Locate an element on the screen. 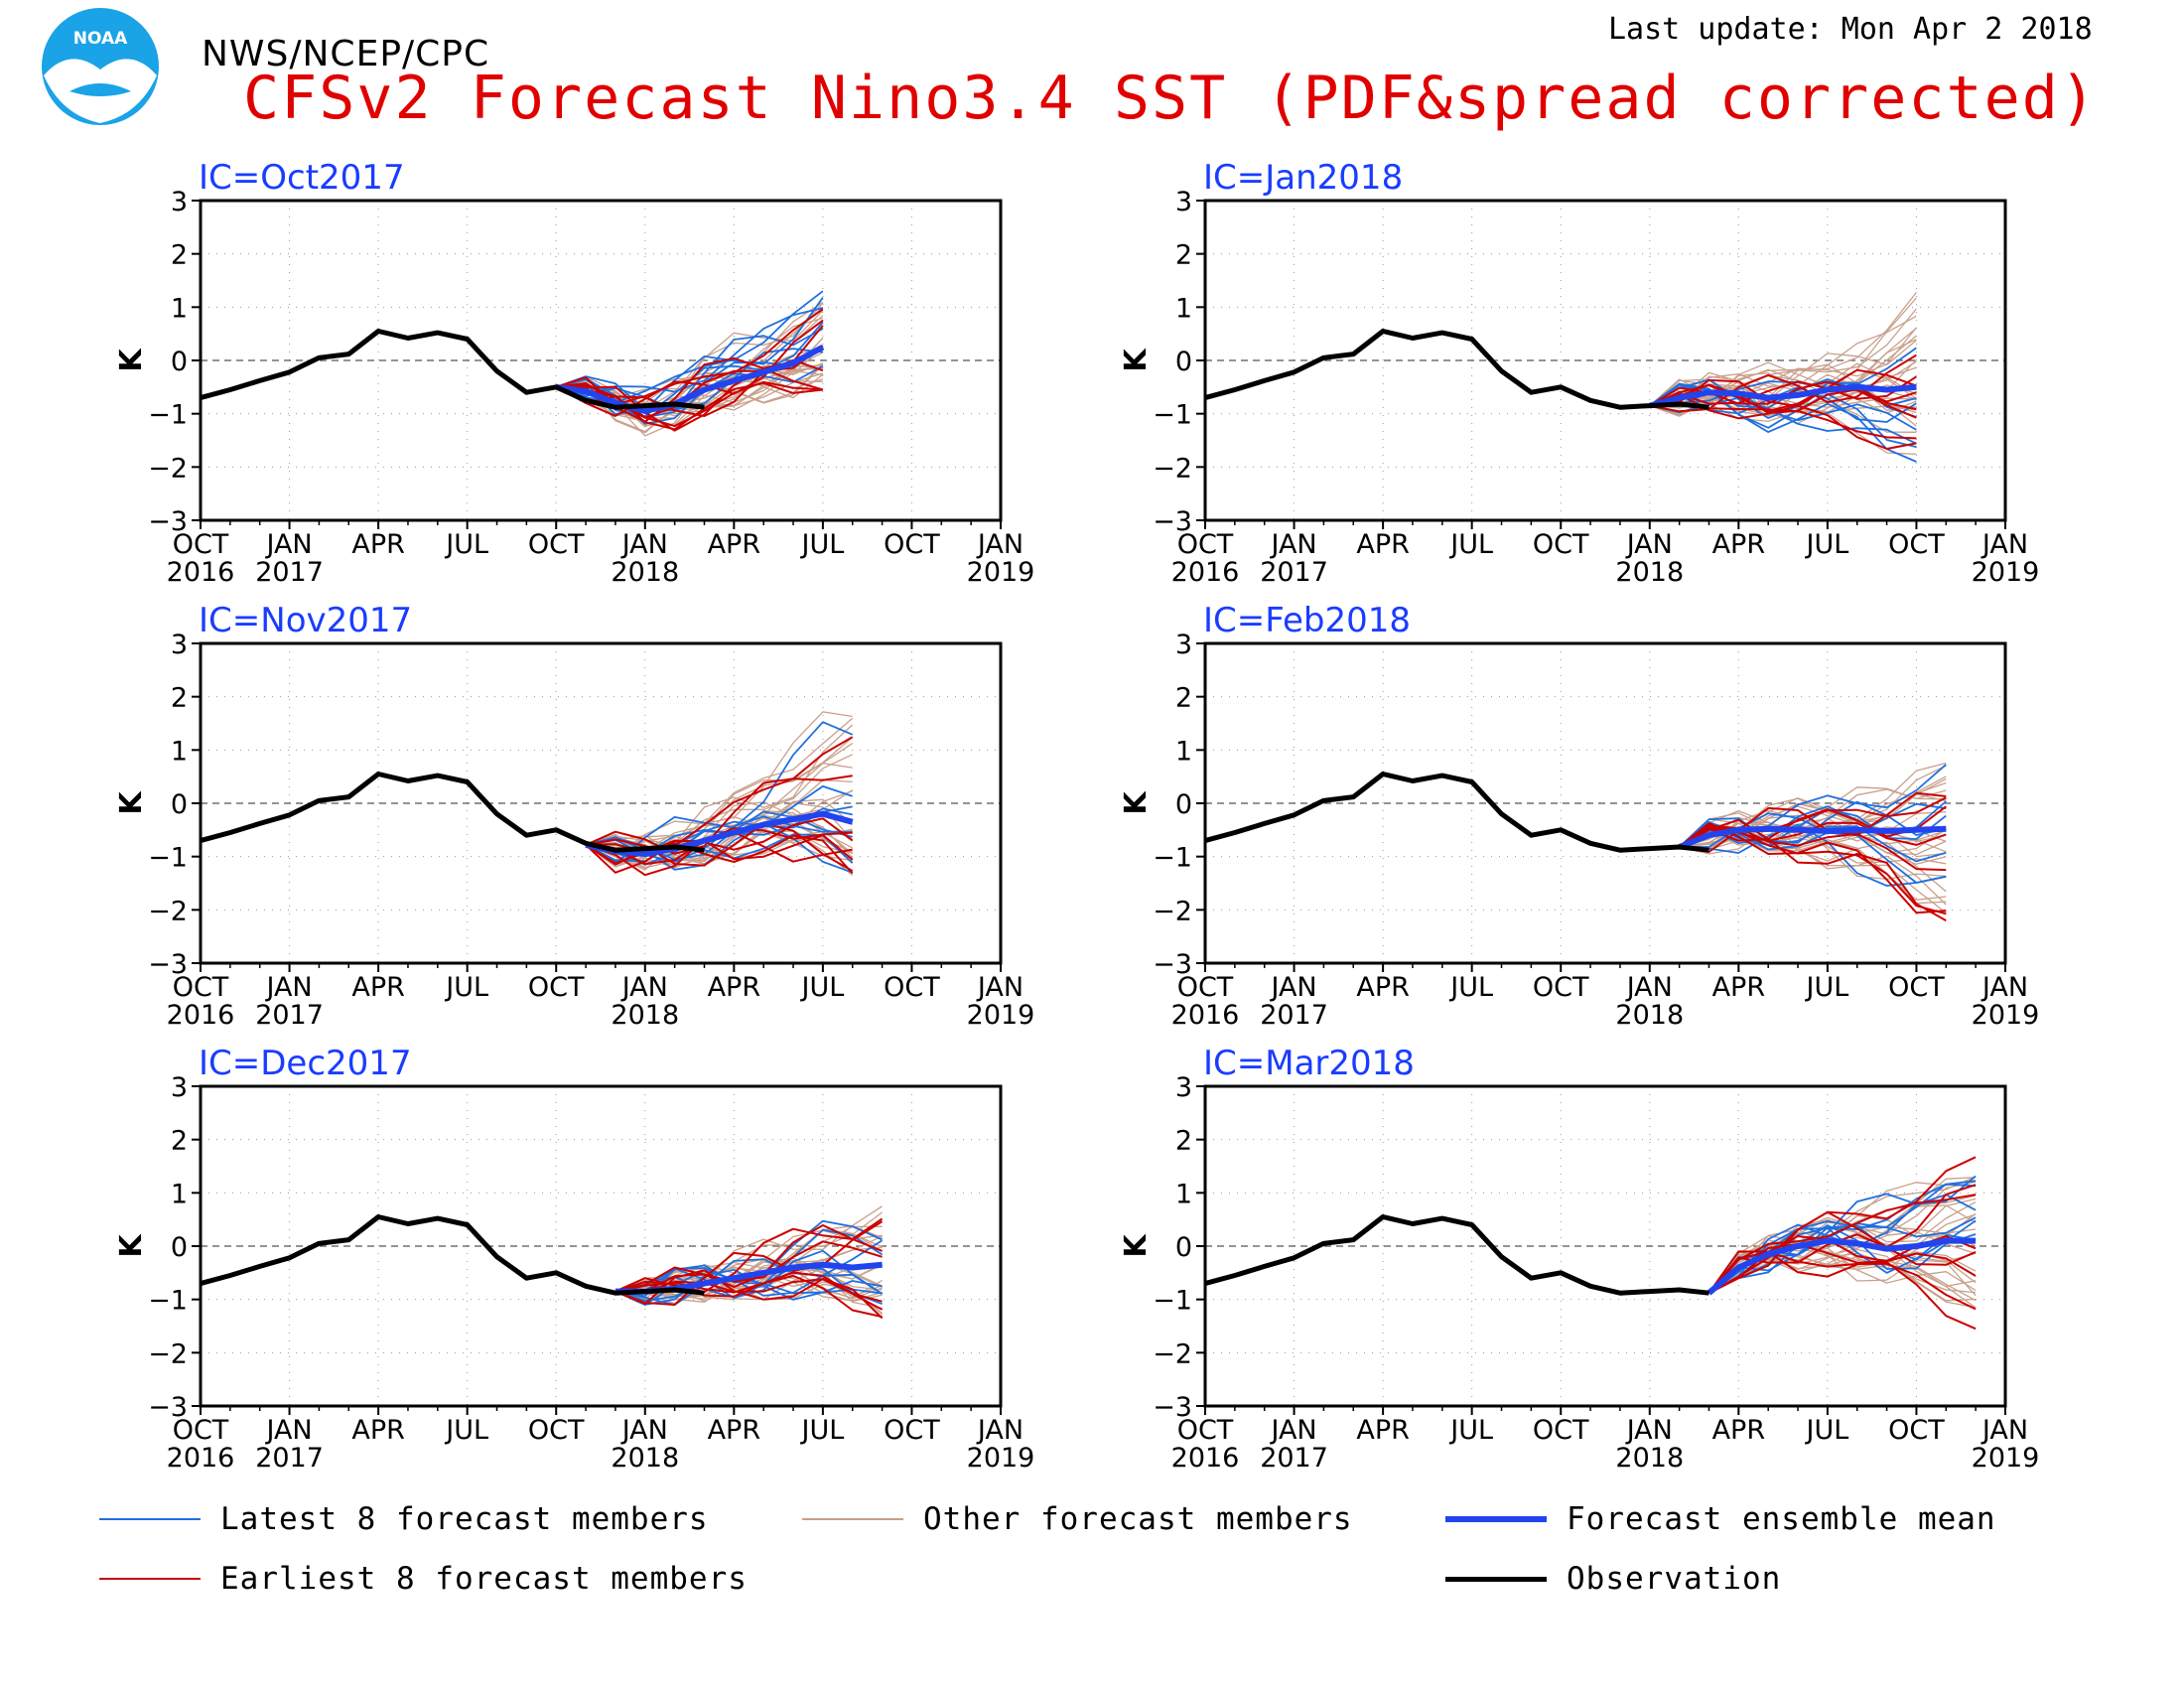 This screenshot has width=2184, height=1688. legend-label-observation: Observation is located at coordinates (1674, 1579).